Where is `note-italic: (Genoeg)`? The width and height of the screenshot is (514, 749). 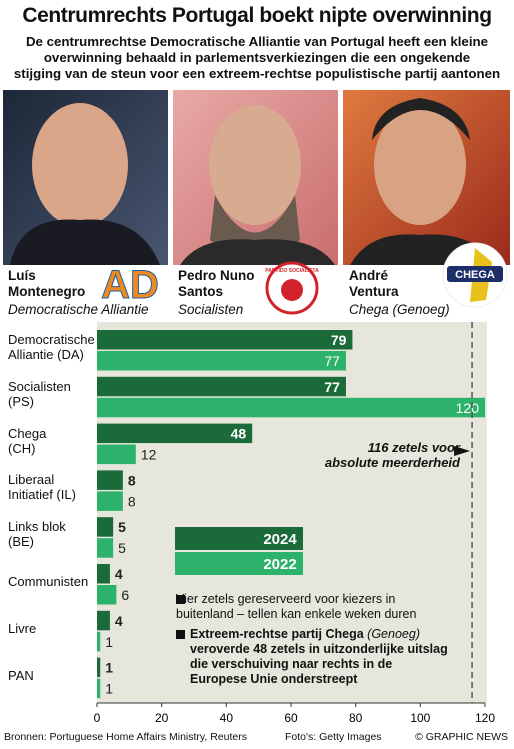 note-italic: (Genoeg) is located at coordinates (393, 634).